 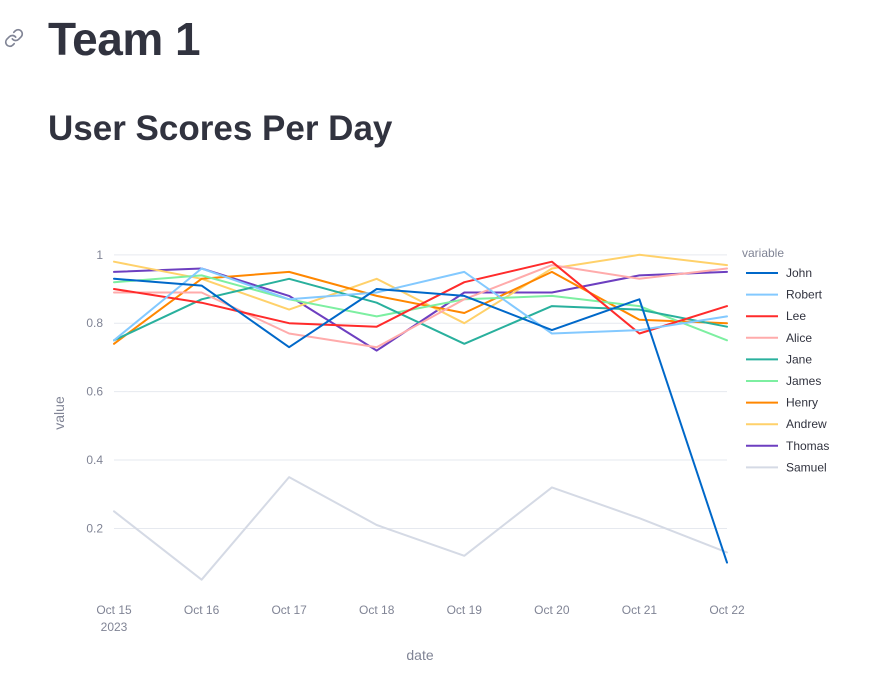 What do you see at coordinates (799, 338) in the screenshot?
I see `legend-label: Alice` at bounding box center [799, 338].